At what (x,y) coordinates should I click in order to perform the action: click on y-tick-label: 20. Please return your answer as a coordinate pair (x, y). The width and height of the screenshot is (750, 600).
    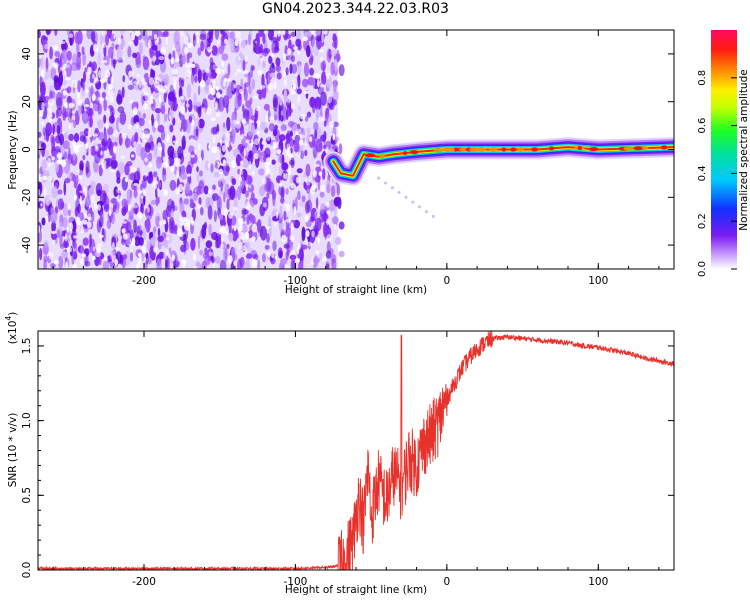
    Looking at the image, I should click on (27, 101).